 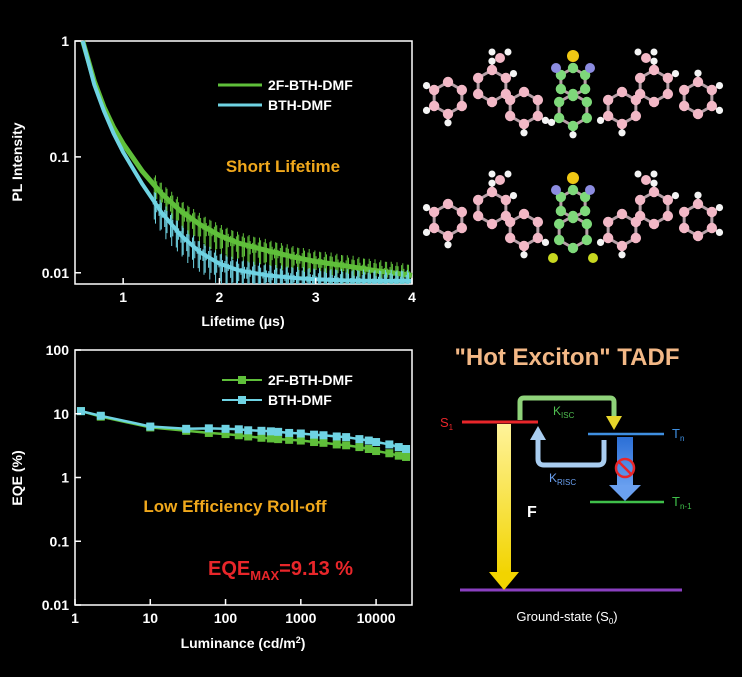 What do you see at coordinates (55, 273) in the screenshot?
I see `pl-y-tick-label: 0.01` at bounding box center [55, 273].